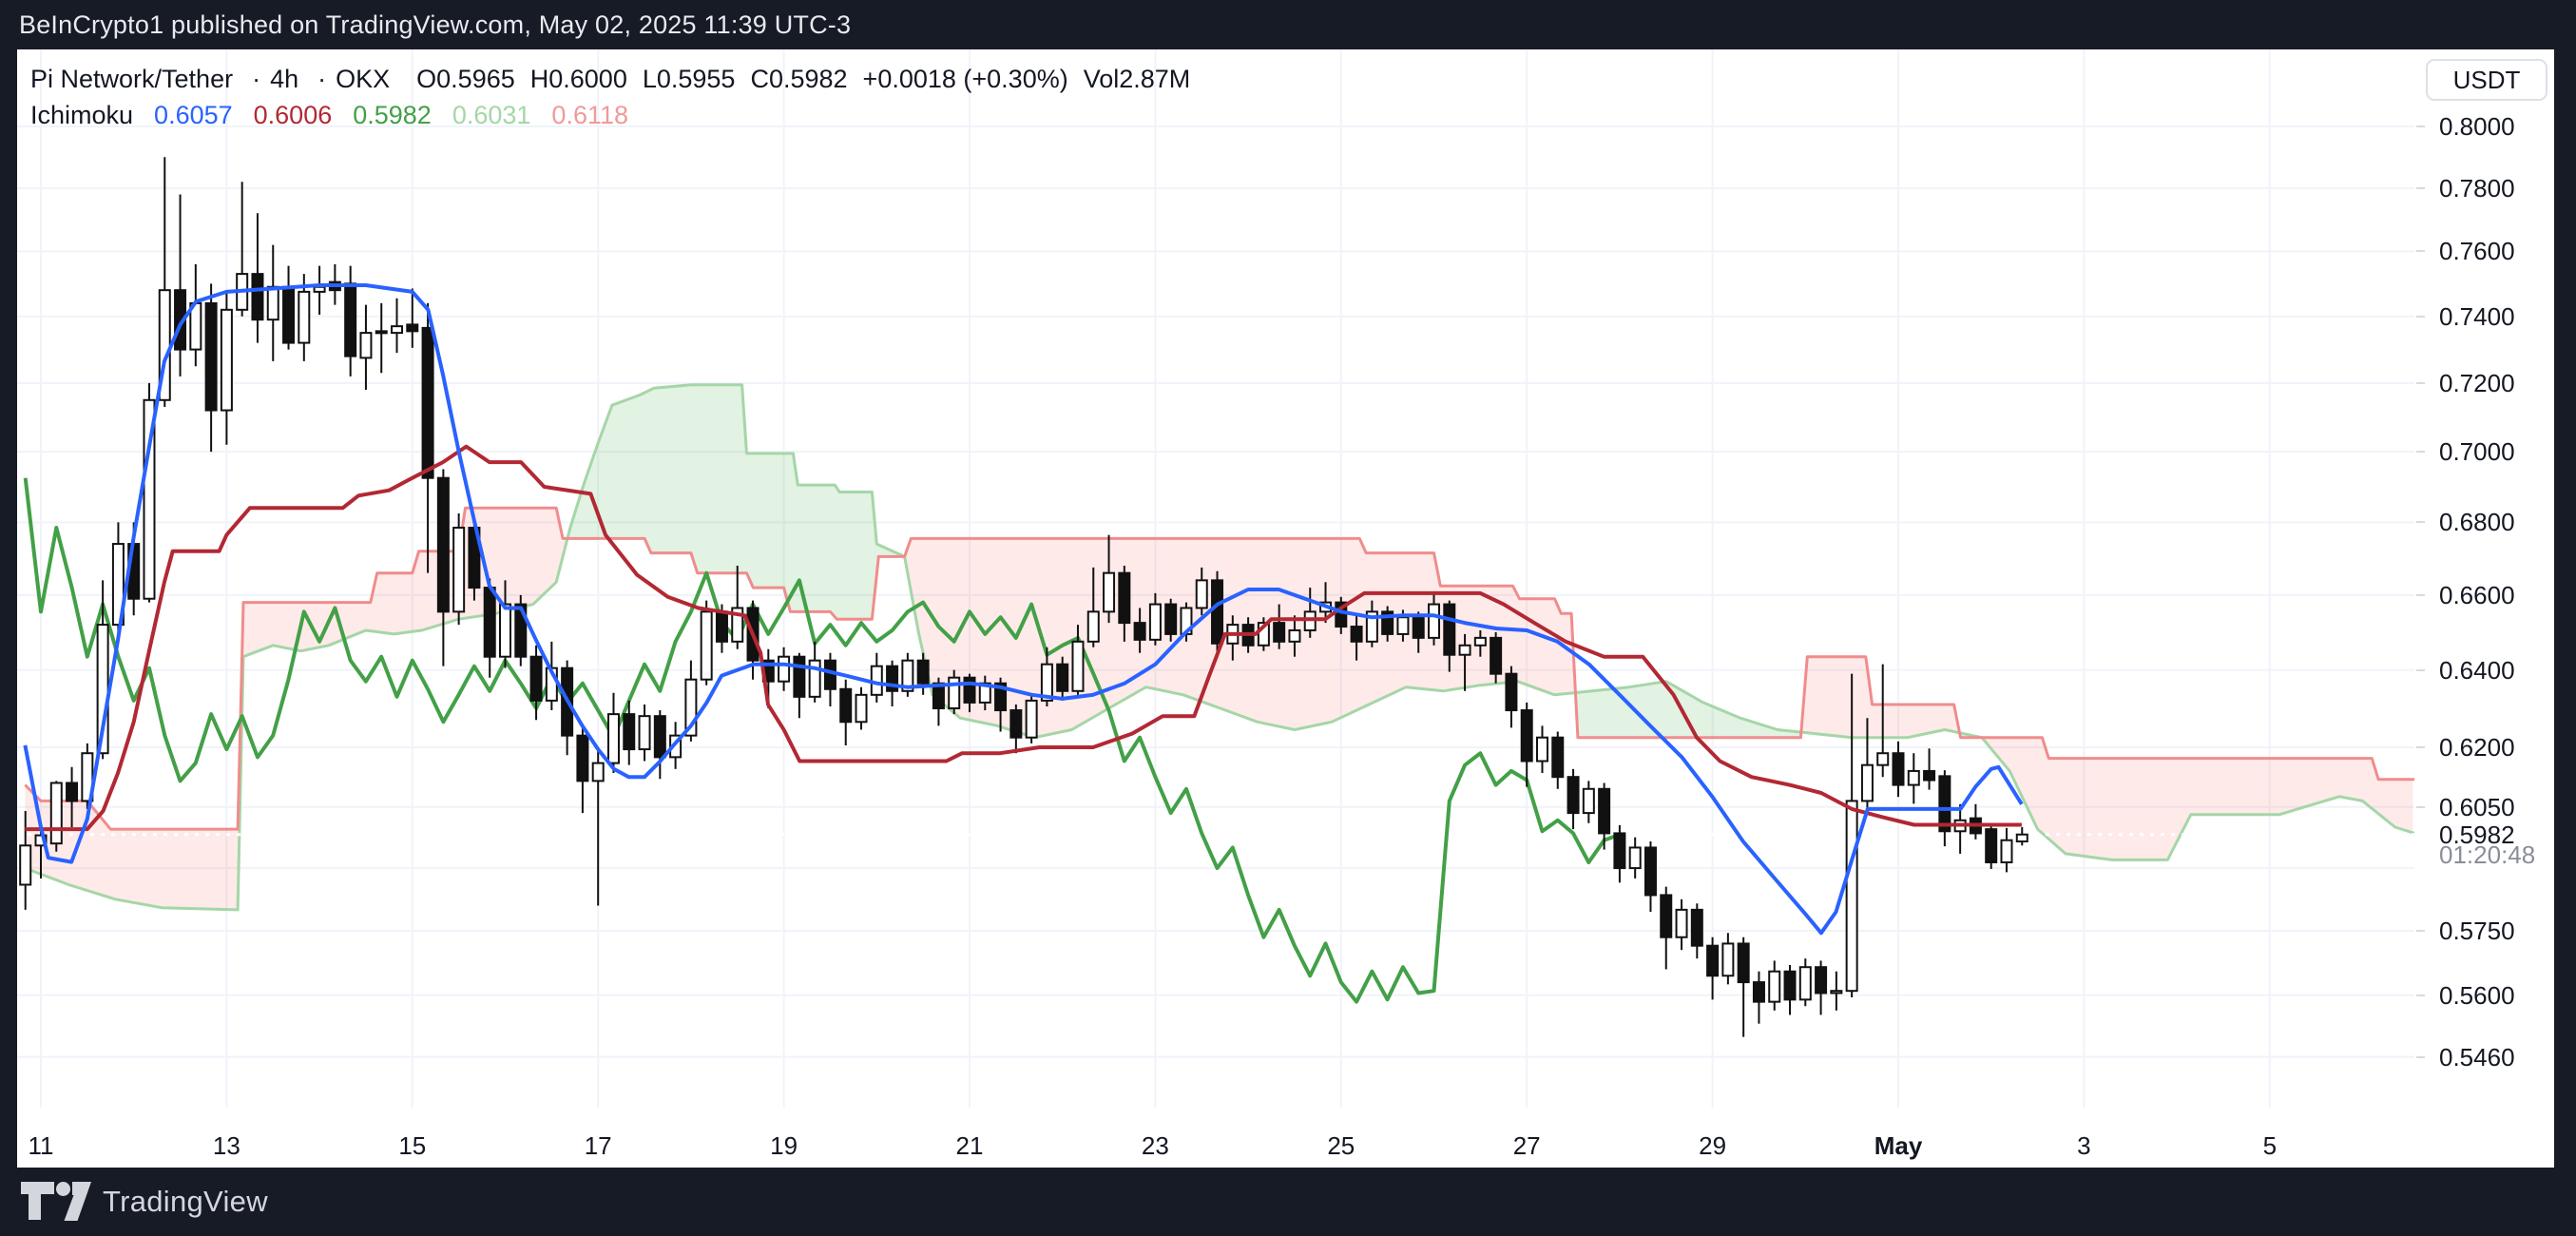 The height and width of the screenshot is (1236, 2576). Describe the element at coordinates (186, 1202) in the screenshot. I see `tradingview-brand-text: TradingView` at that location.